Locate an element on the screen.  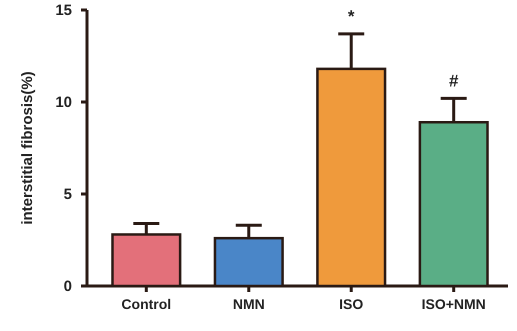
x-tick-label: ISO+NMN is located at coordinates (454, 304).